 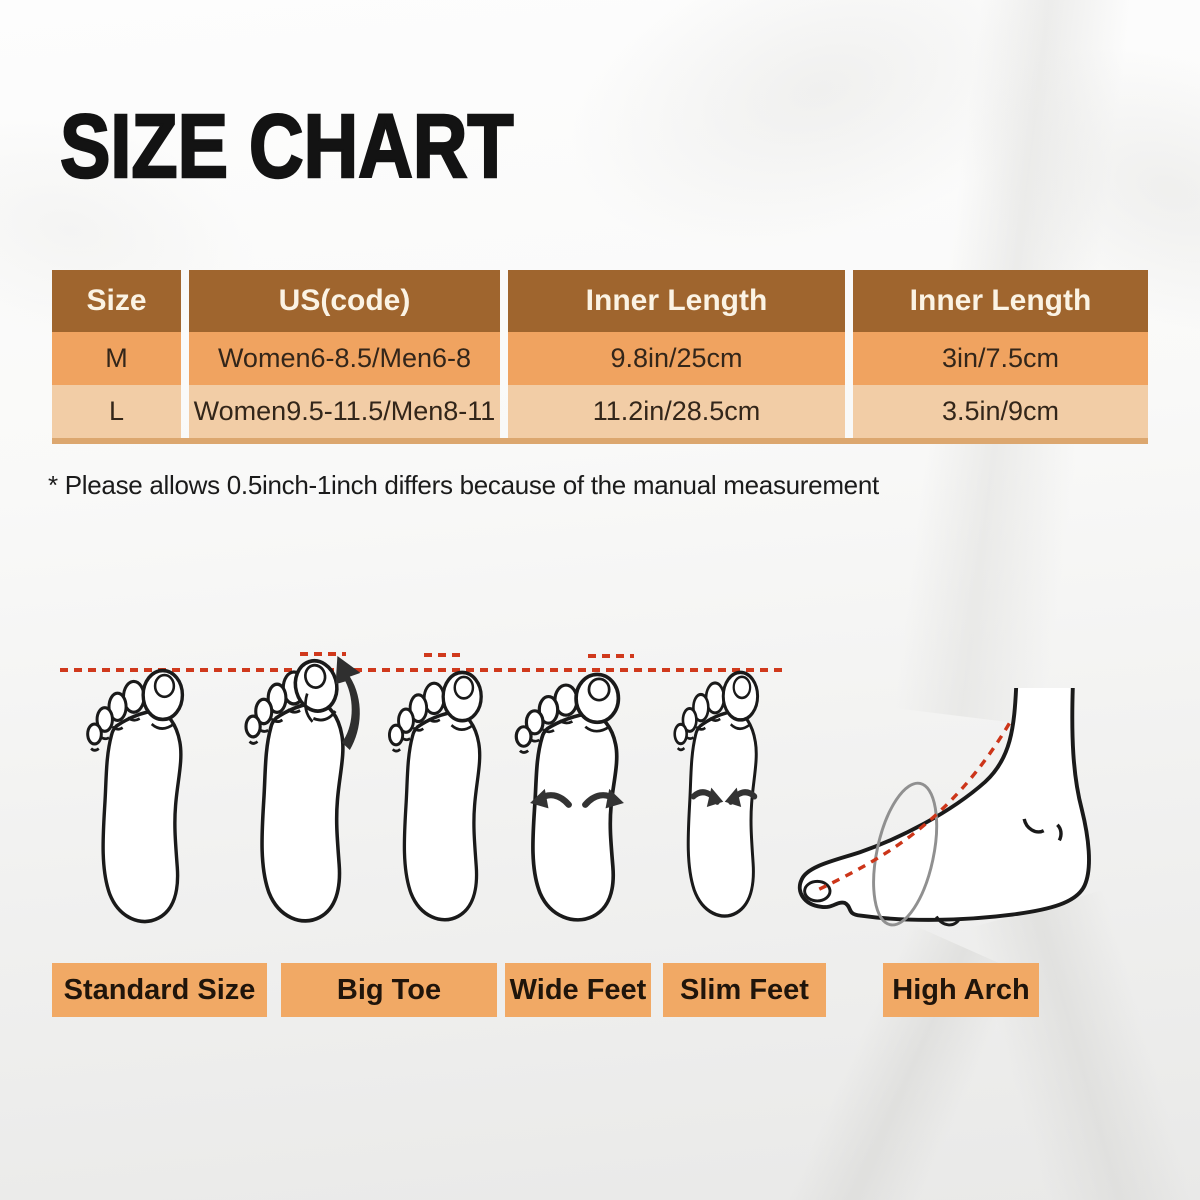 I want to click on column-header-size: Size, so click(x=116, y=301).